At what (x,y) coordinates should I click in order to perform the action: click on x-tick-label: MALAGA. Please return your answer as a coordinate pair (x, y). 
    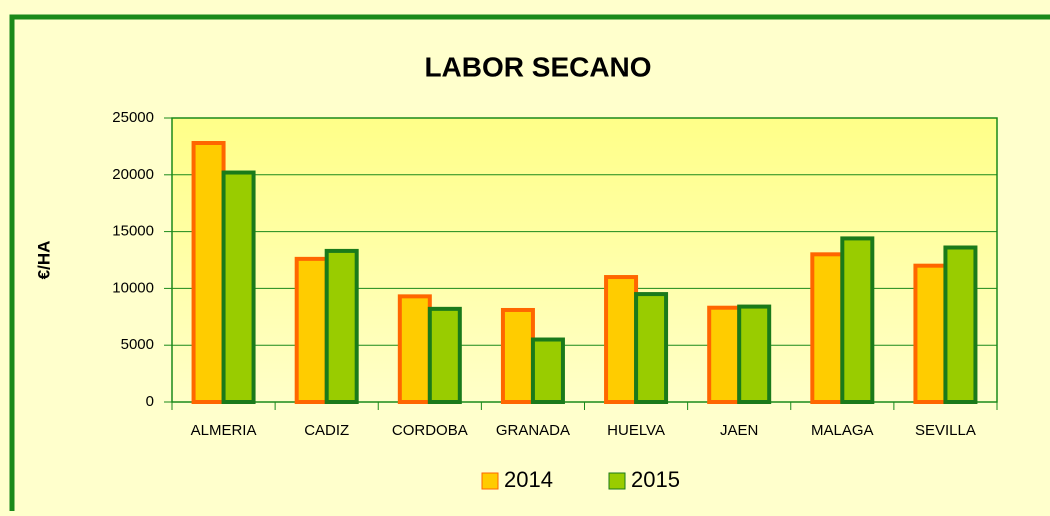
    Looking at the image, I should click on (842, 430).